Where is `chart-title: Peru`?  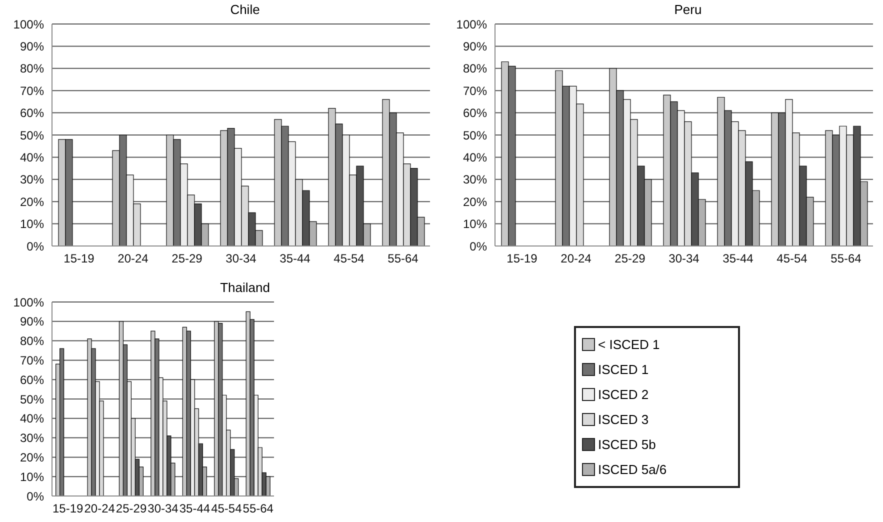 chart-title: Peru is located at coordinates (688, 9).